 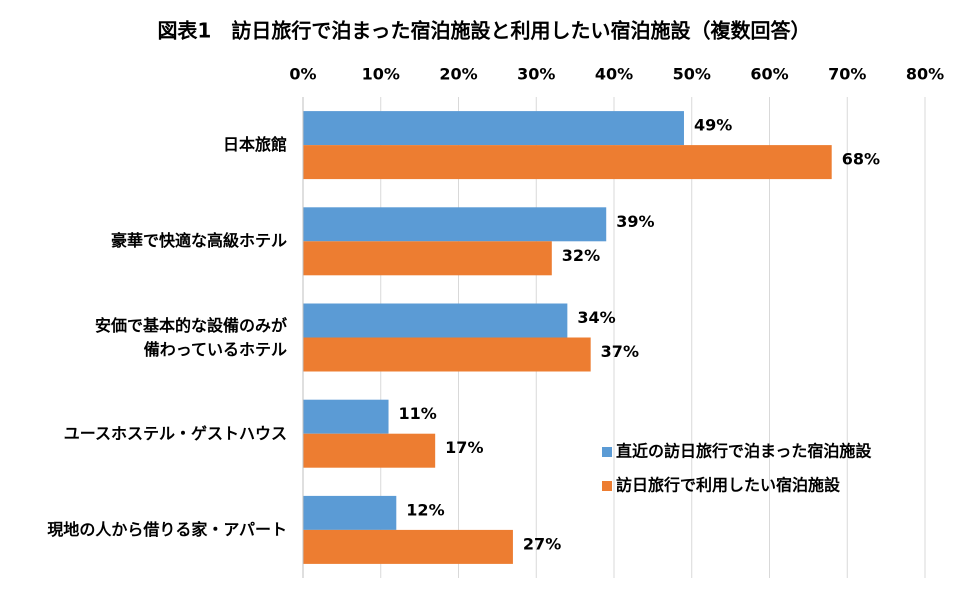 I want to click on x-tick-label: 70%, so click(x=847, y=74).